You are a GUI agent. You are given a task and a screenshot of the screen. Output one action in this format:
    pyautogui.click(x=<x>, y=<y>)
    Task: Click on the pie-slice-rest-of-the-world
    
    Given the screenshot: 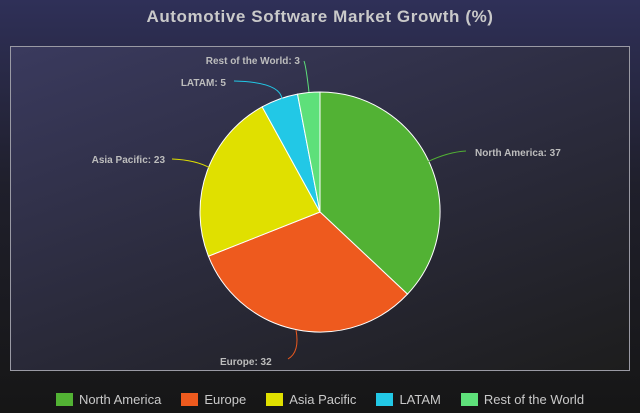 What is the action you would take?
    pyautogui.click(x=308, y=152)
    